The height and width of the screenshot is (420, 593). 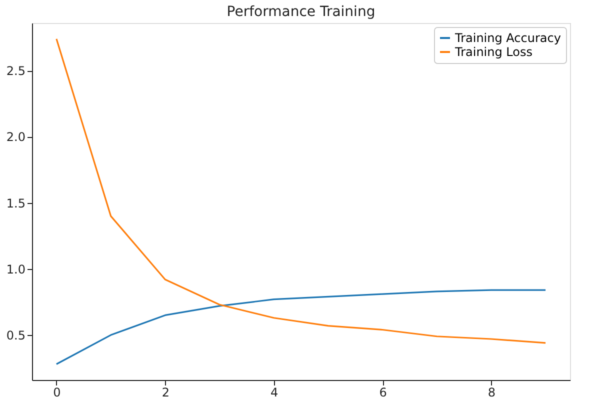 I want to click on legend-label: Training Loss, so click(x=493, y=52).